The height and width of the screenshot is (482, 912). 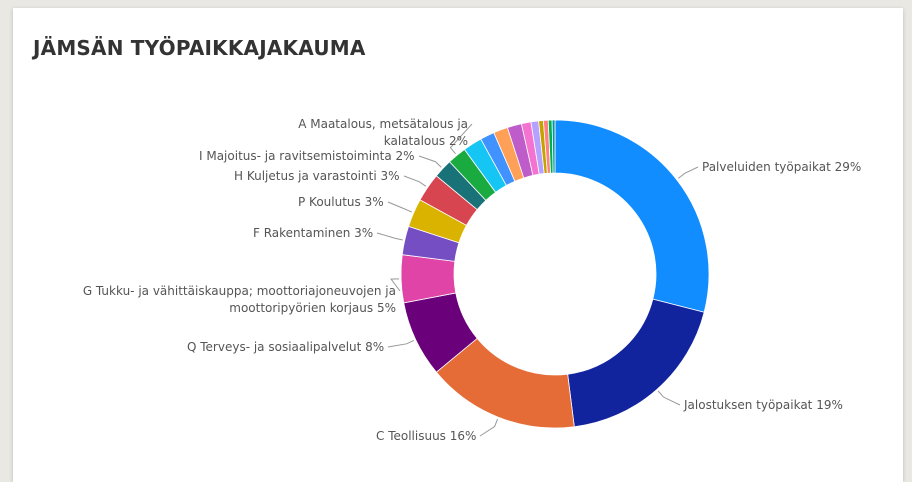 What do you see at coordinates (274, 346) in the screenshot?
I see `category-label: Q Terveys- ja sosiaalipalvelut` at bounding box center [274, 346].